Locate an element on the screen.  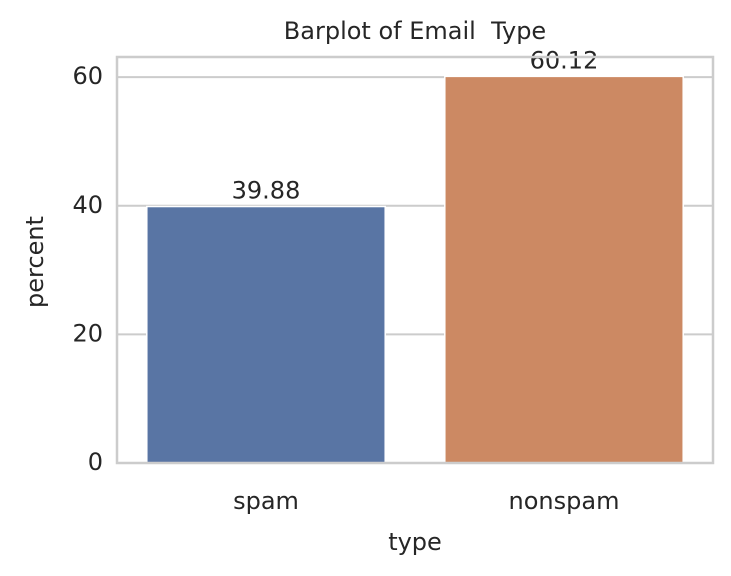
x-axis-label: type is located at coordinates (415, 542).